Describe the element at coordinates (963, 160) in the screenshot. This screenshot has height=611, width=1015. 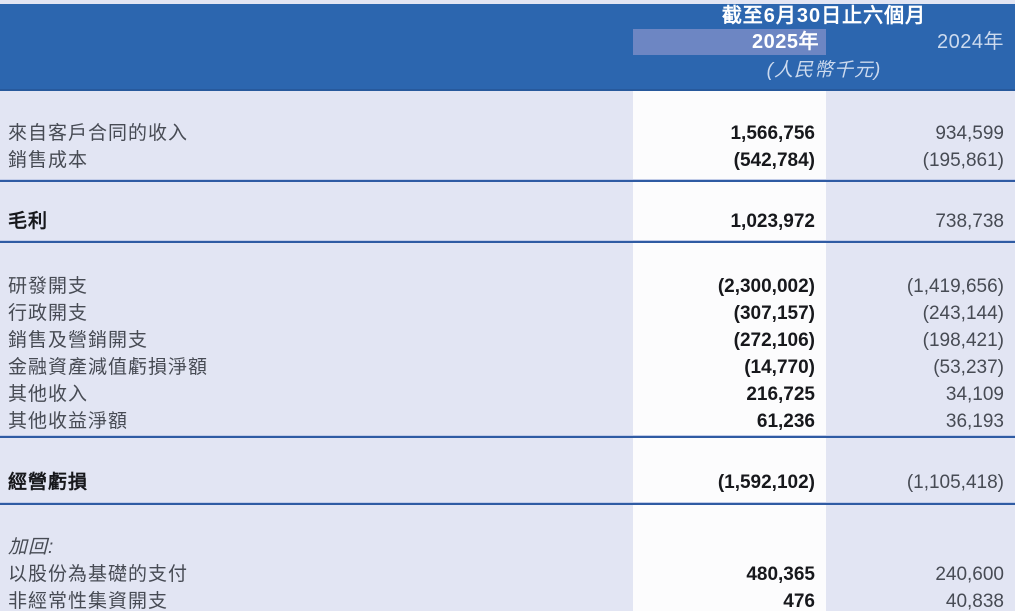
I see `value-2024: (195,861)` at that location.